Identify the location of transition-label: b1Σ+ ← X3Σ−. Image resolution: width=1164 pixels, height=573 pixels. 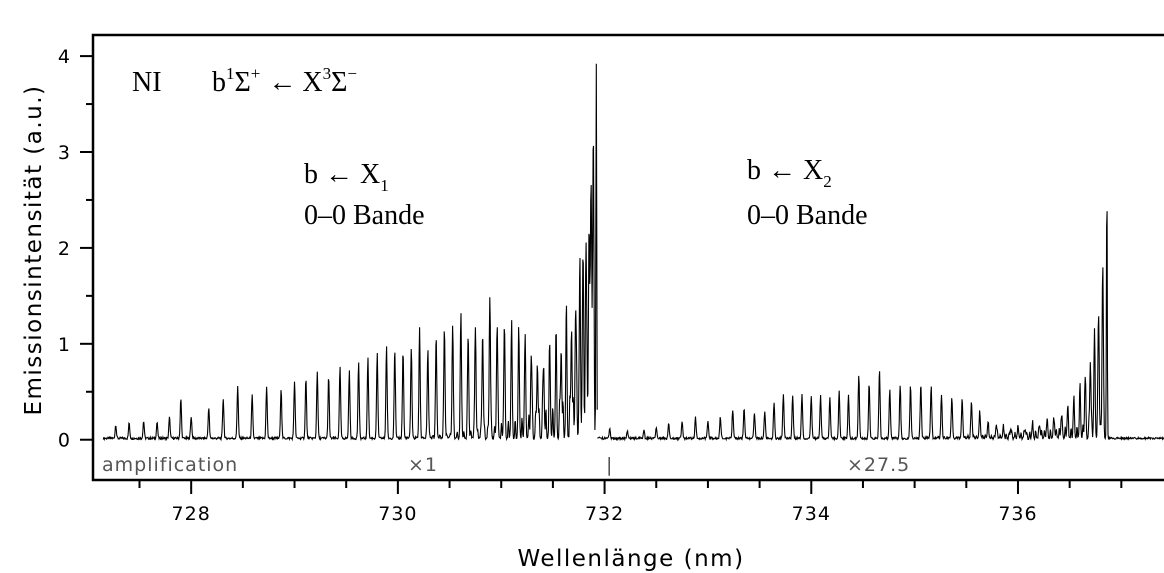
(284, 81).